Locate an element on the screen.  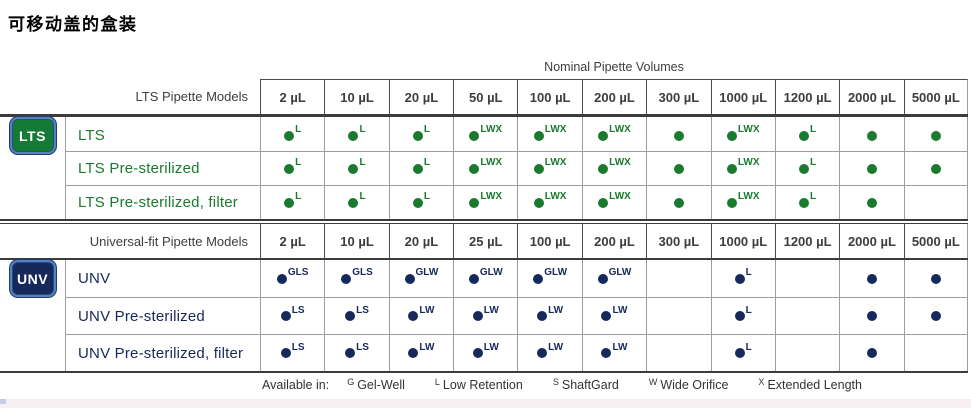
dot-cell: GLS is located at coordinates (292, 278).